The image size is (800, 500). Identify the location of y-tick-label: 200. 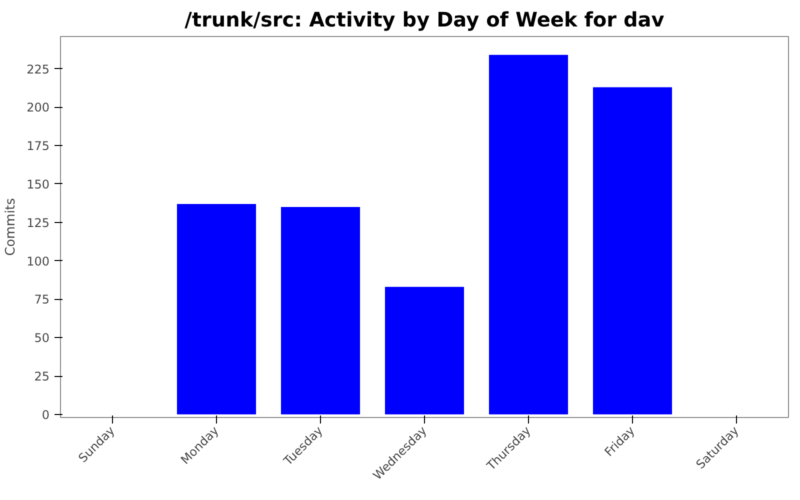
(38, 107).